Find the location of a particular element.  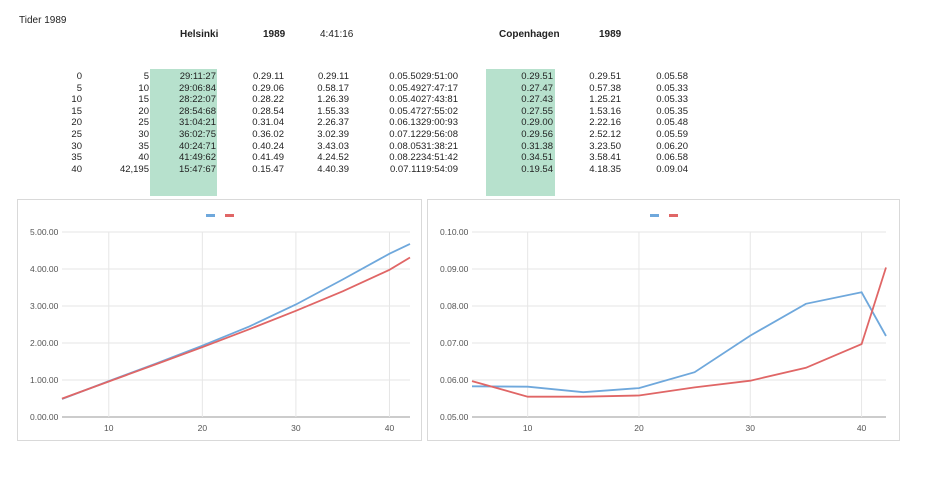

table-cell: 31:04:21 is located at coordinates (197, 123).